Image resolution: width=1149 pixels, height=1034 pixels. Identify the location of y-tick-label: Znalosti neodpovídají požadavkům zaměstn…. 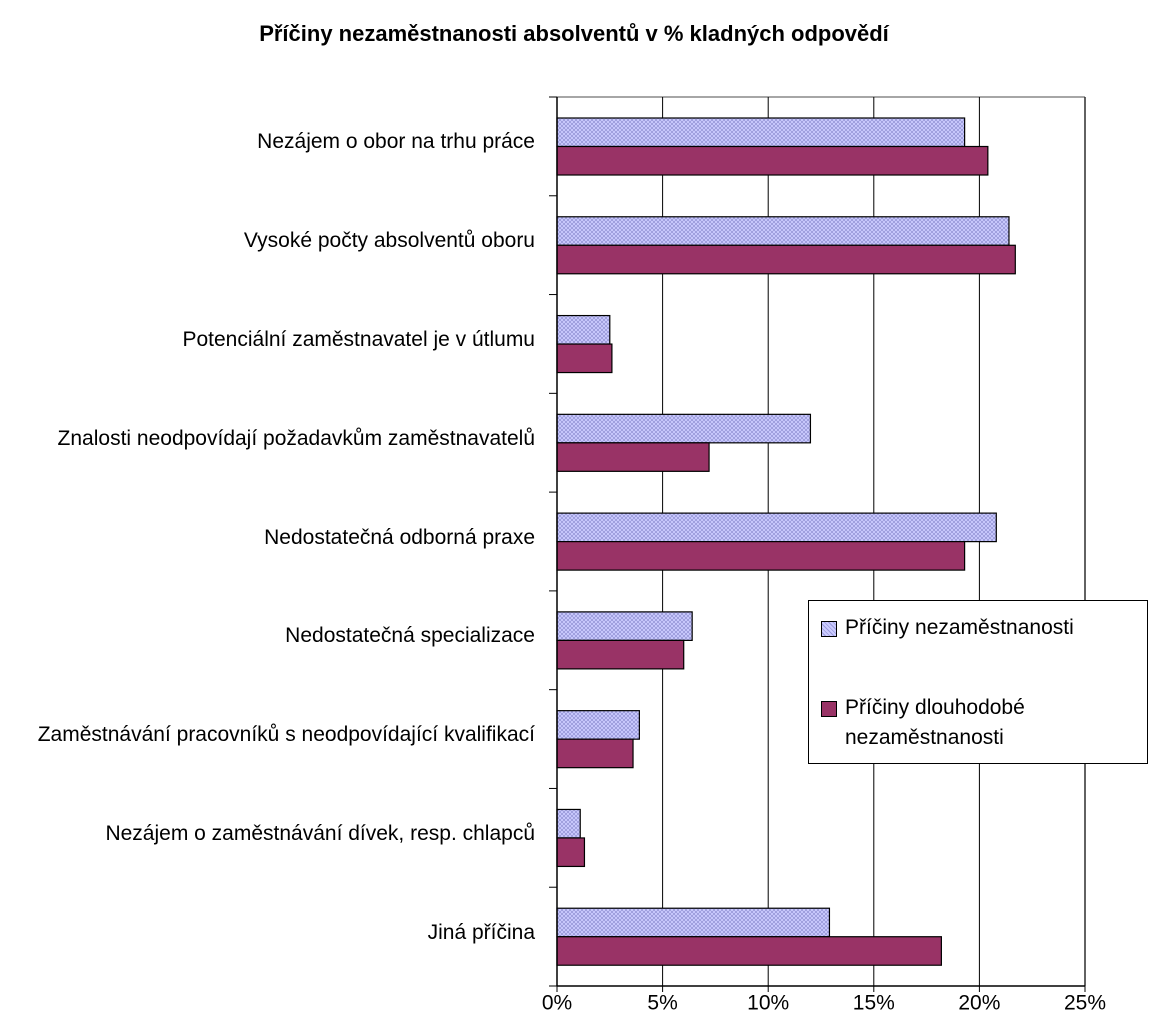
(296, 438).